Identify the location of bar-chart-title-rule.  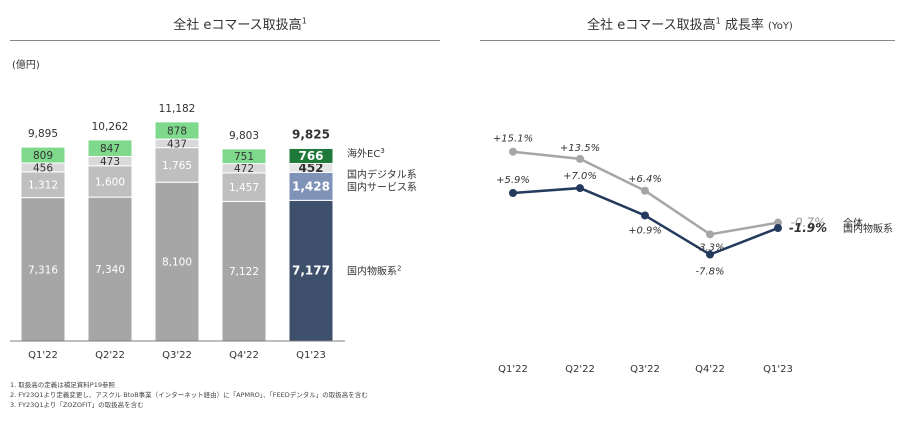
(225, 40).